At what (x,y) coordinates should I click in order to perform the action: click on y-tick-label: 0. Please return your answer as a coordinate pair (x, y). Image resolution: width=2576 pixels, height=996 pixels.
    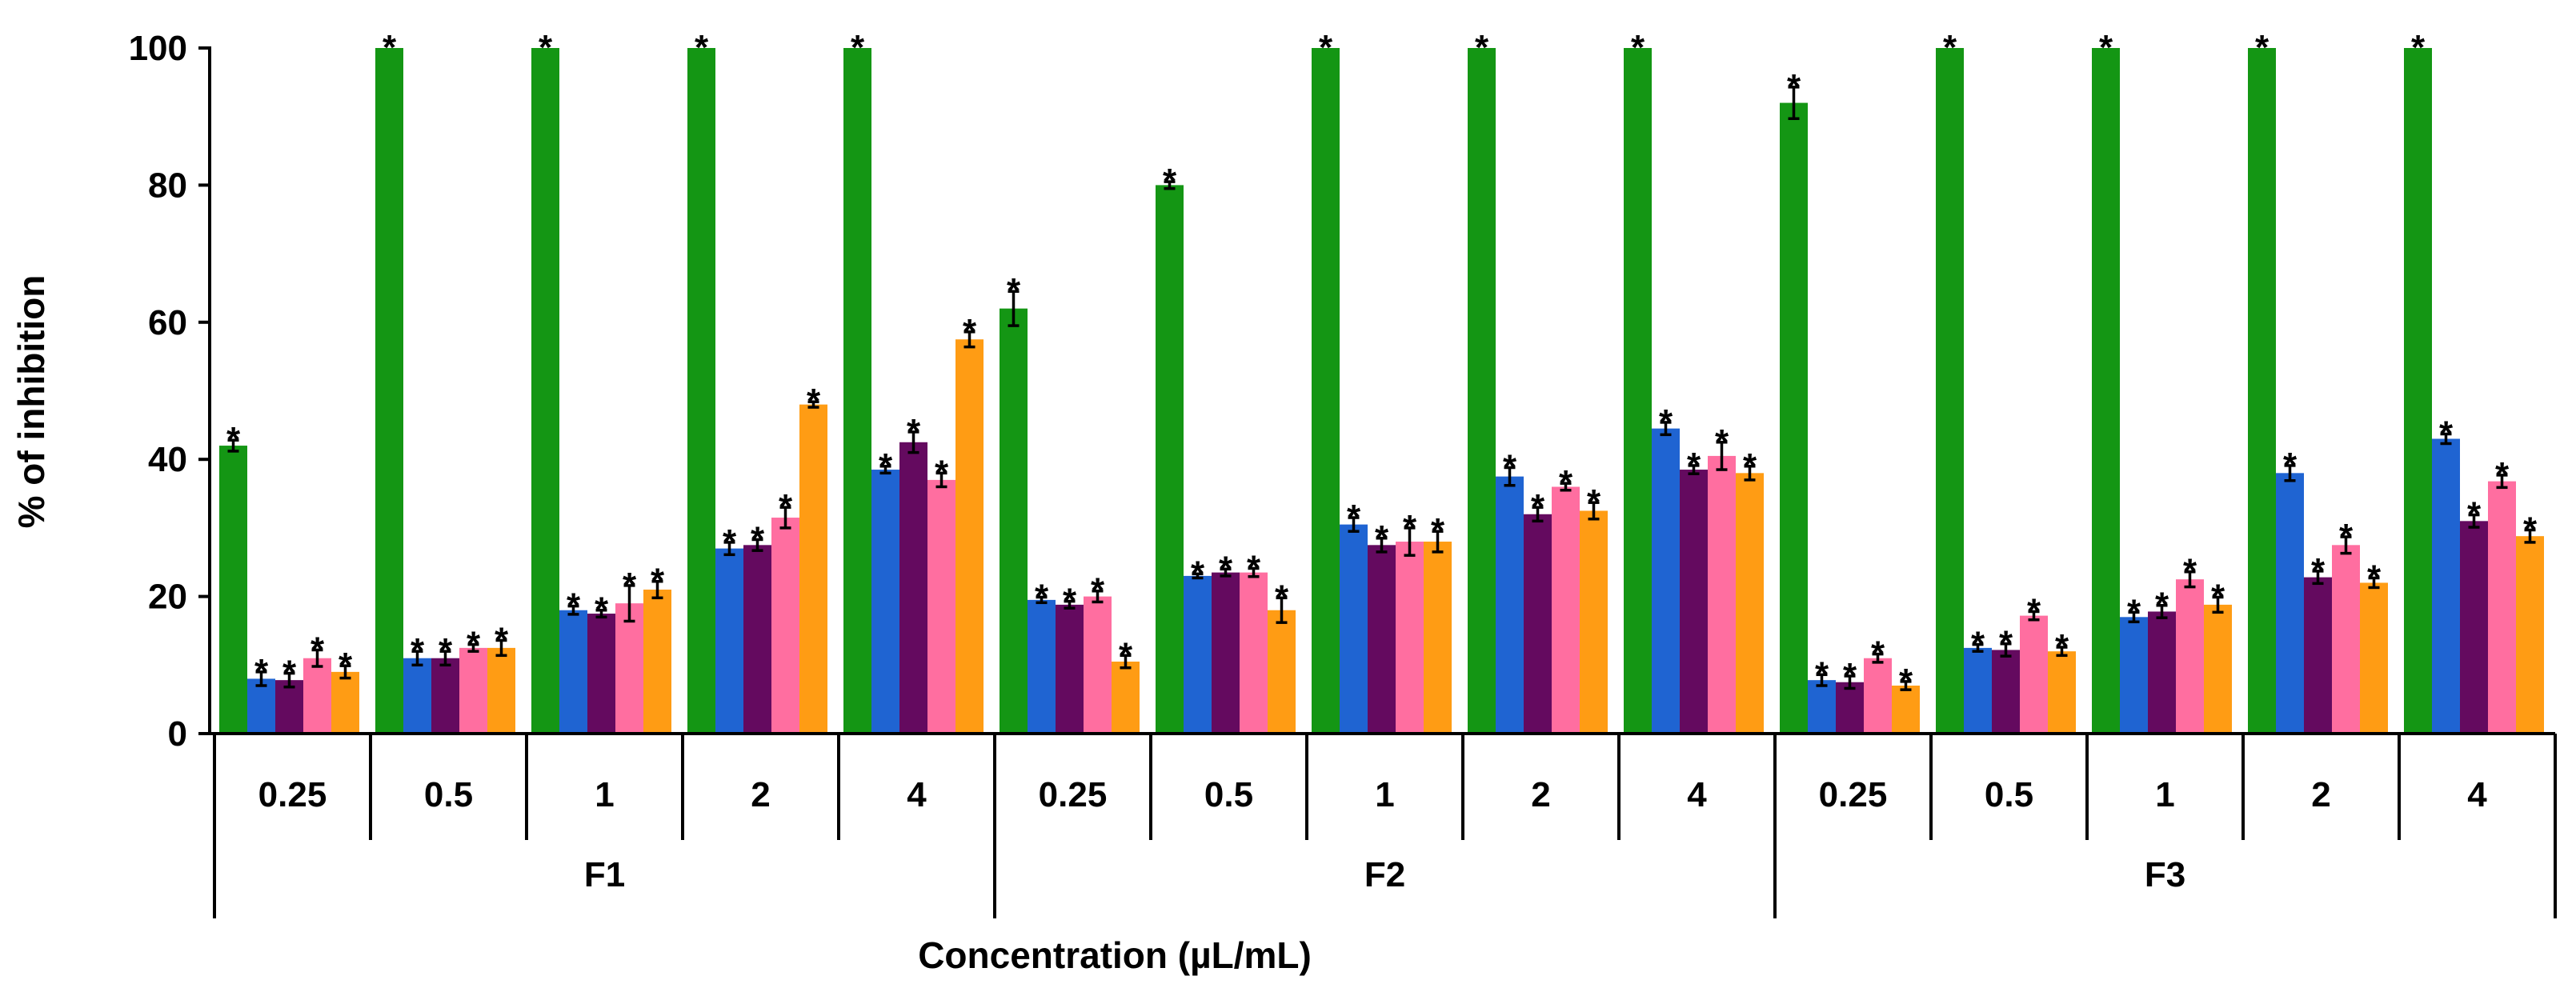
    Looking at the image, I should click on (177, 734).